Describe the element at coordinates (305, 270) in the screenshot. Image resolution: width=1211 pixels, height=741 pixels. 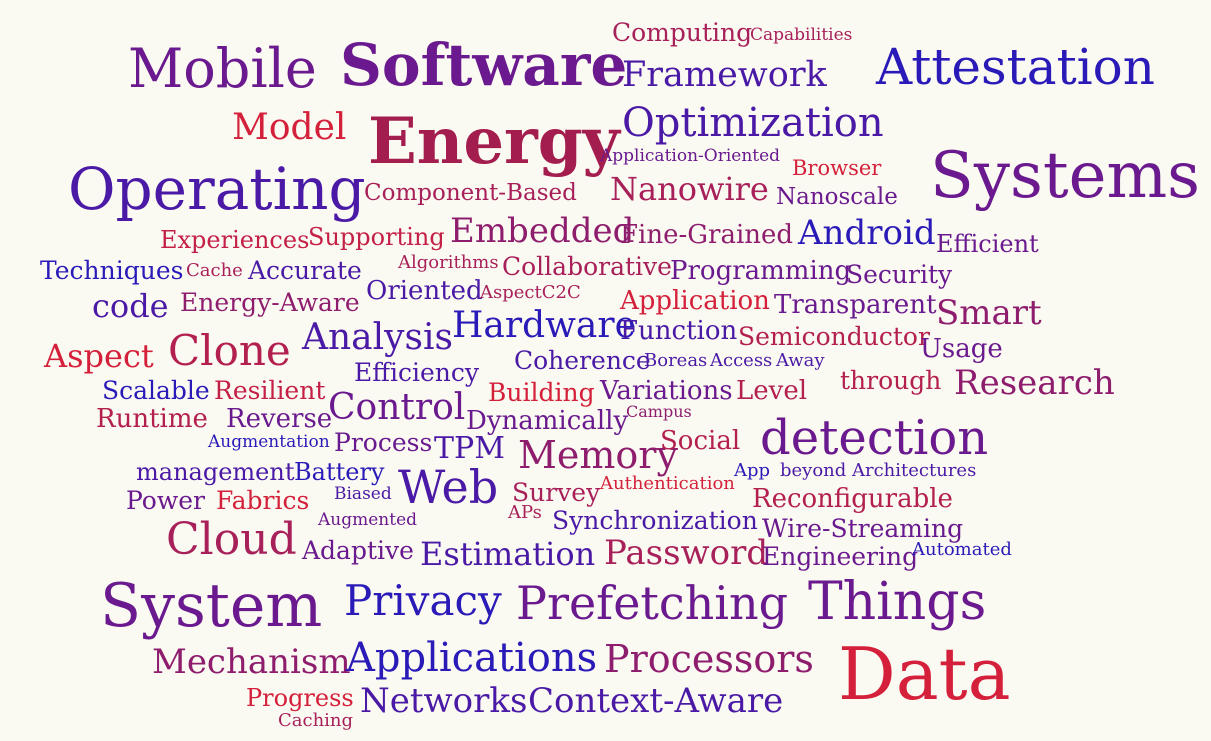
I see `word-accurate: Accurate` at that location.